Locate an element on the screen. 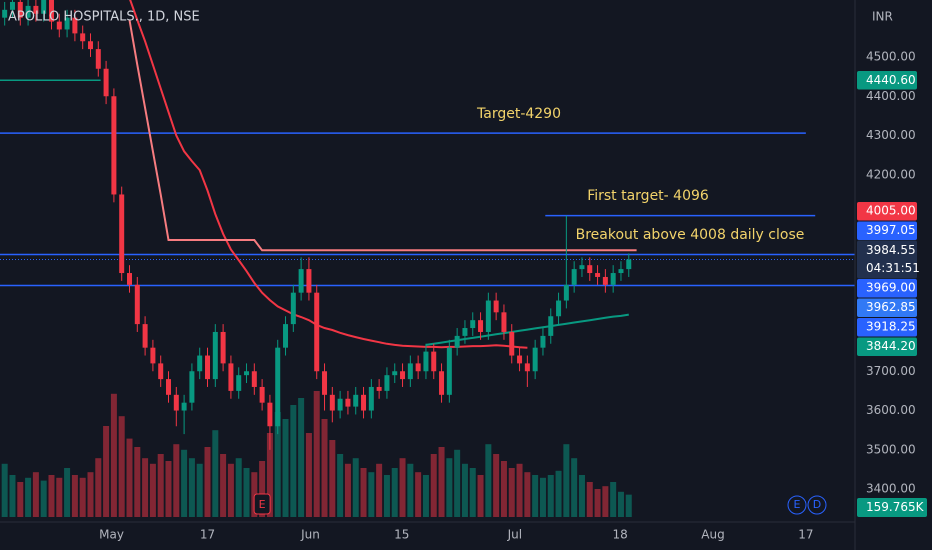 Image resolution: width=932 pixels, height=550 pixels. annotation: Target-4290 is located at coordinates (518, 114).